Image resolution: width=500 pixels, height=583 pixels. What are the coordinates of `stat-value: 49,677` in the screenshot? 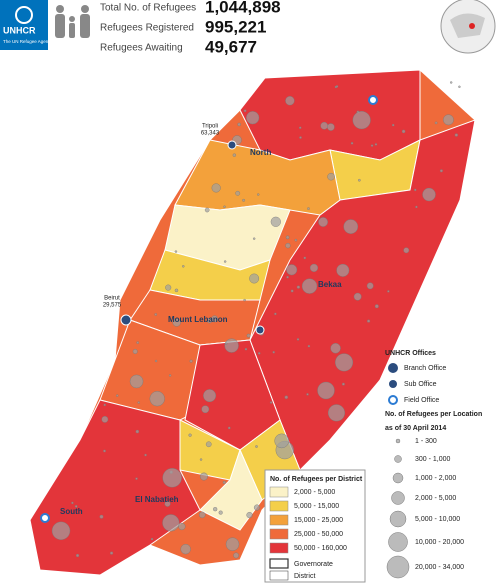 It's located at (231, 46).